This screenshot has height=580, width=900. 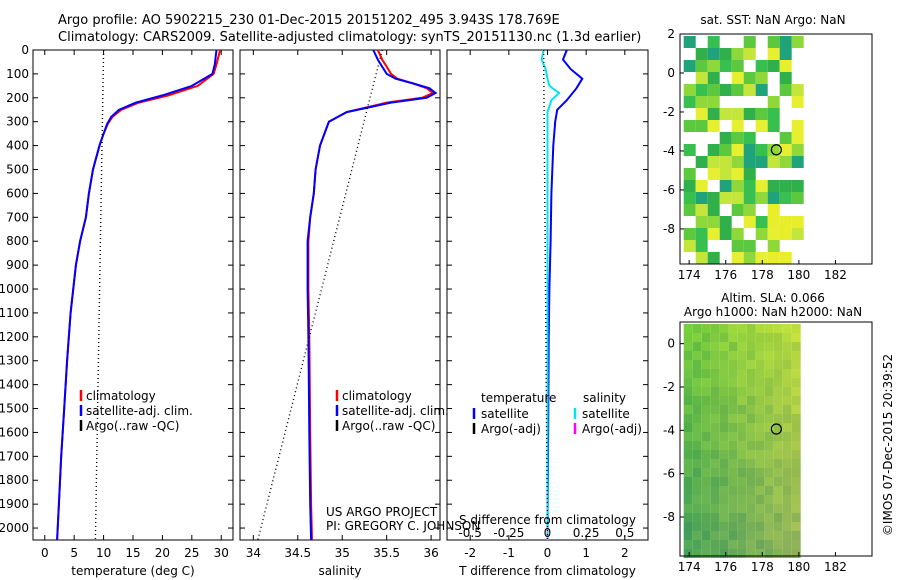 I want to click on y-tick-label: 1900, so click(x=14, y=504).